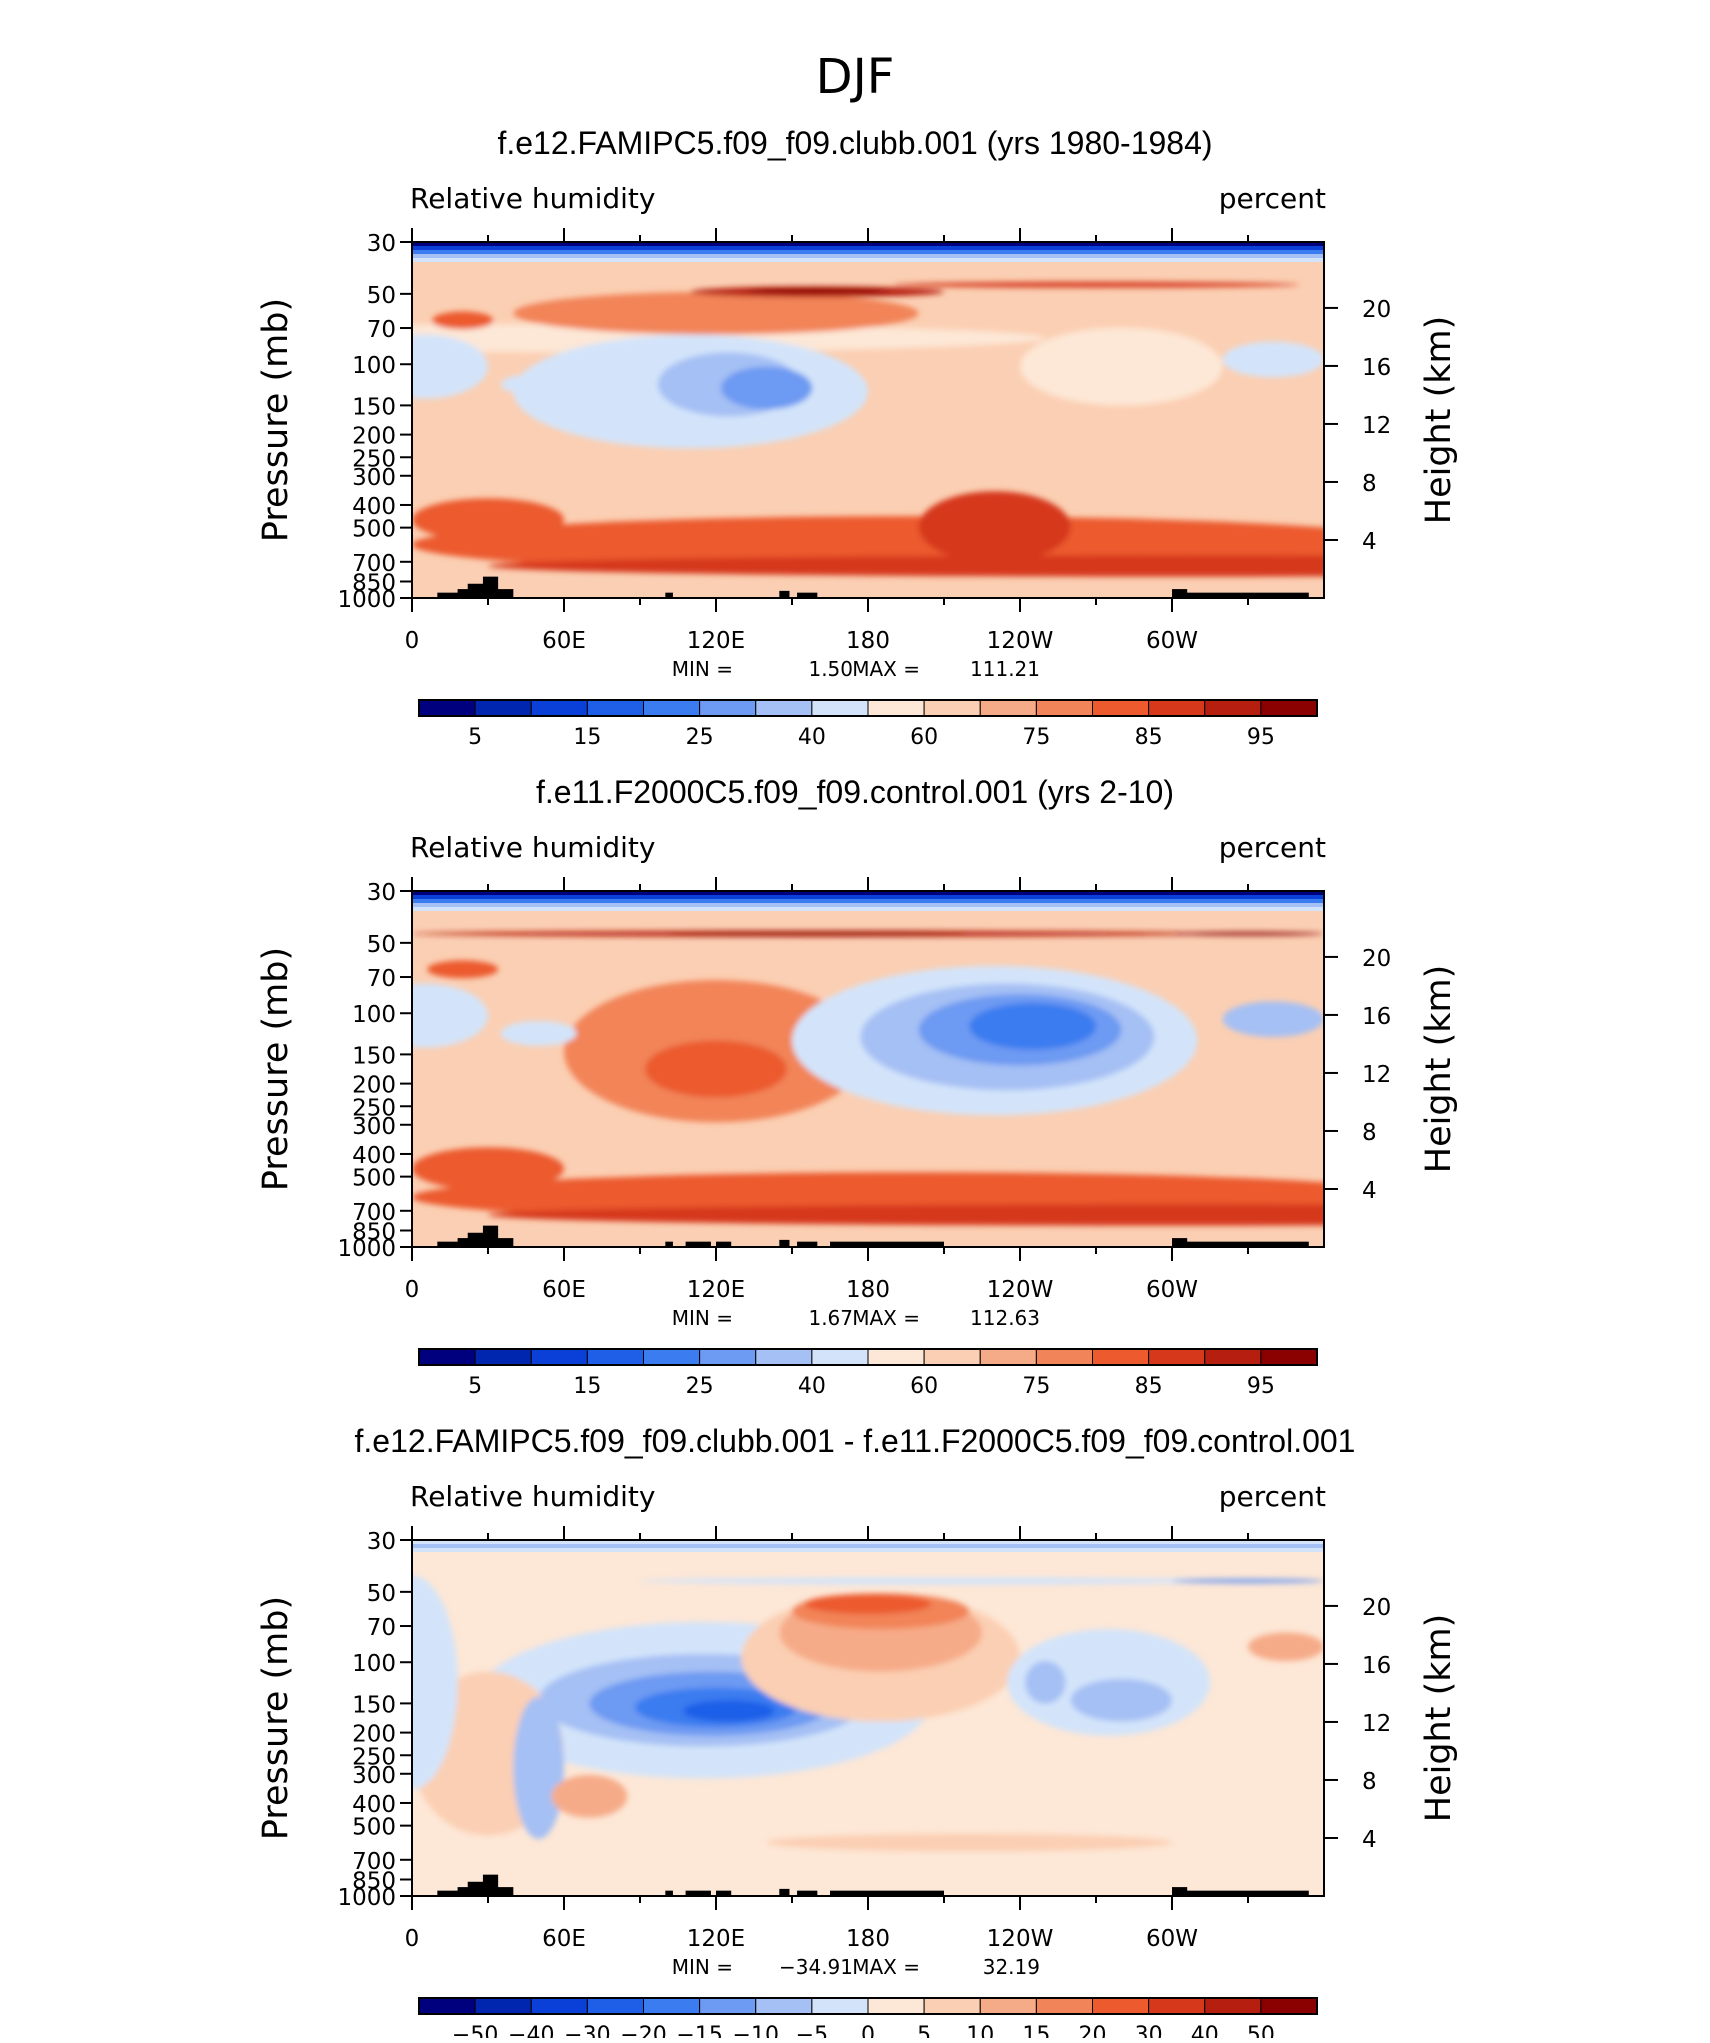 The height and width of the screenshot is (2043, 1710). What do you see at coordinates (868, 429) in the screenshot?
I see `field-contours` at bounding box center [868, 429].